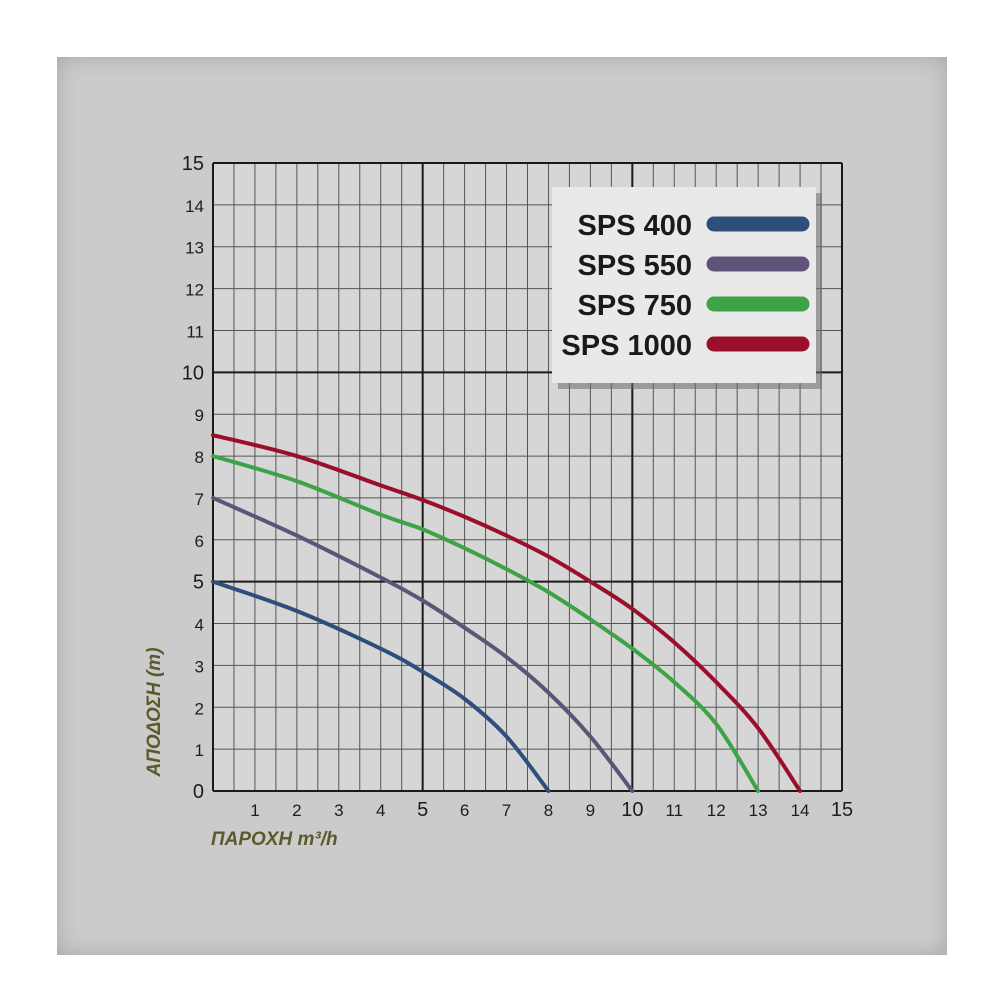  What do you see at coordinates (635, 266) in the screenshot?
I see `legend-label-sps-550: SPS 550` at bounding box center [635, 266].